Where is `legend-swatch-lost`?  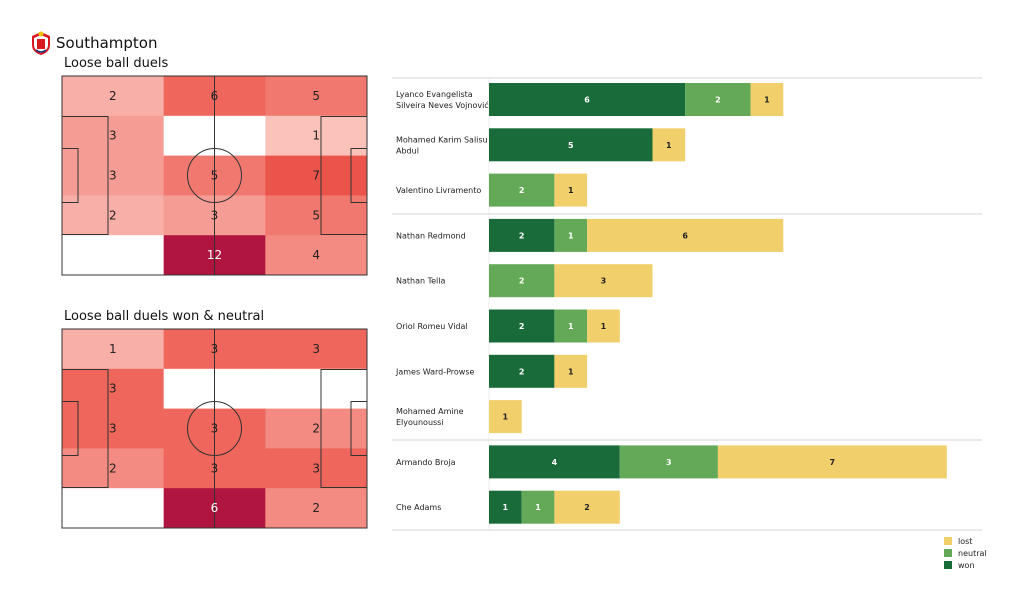 legend-swatch-lost is located at coordinates (948, 541).